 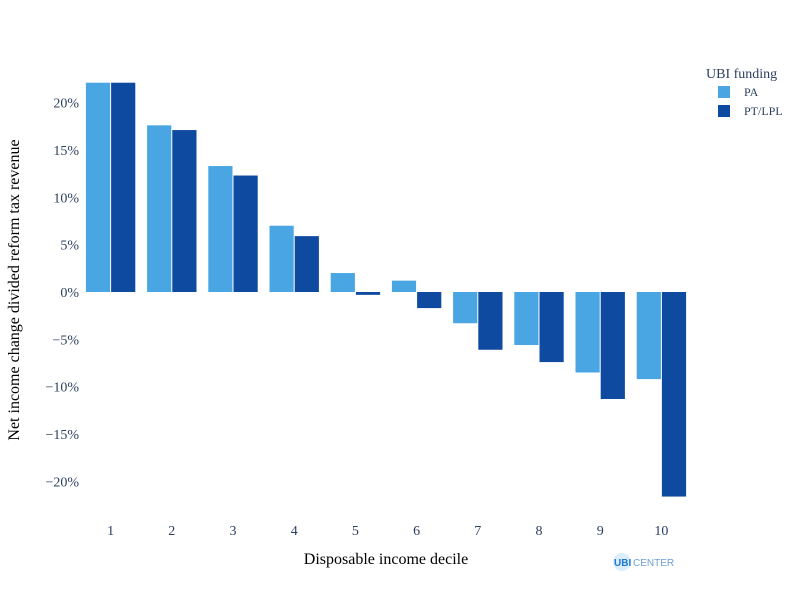 What do you see at coordinates (355, 531) in the screenshot?
I see `x-tick-label: 5` at bounding box center [355, 531].